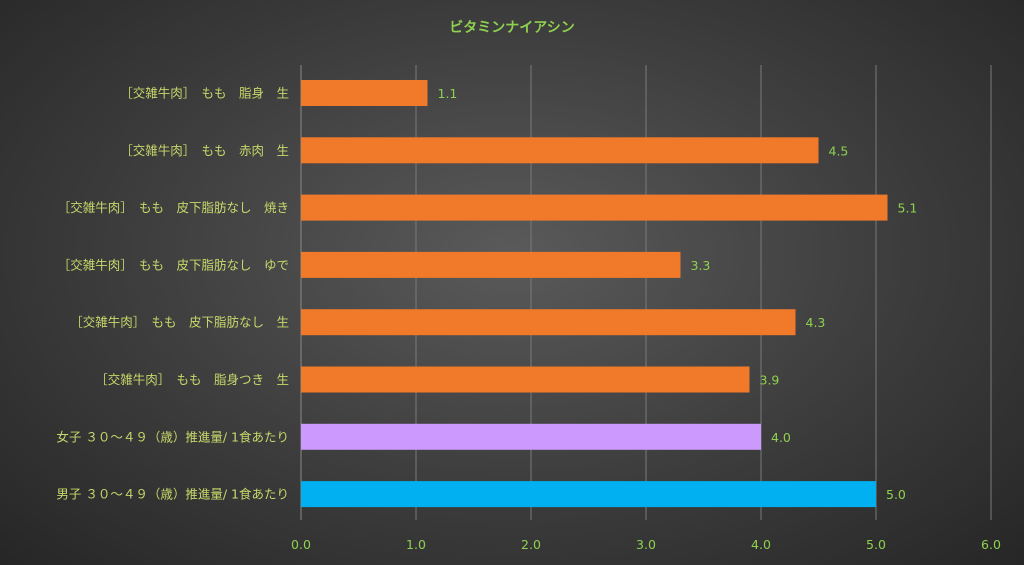 This screenshot has width=1024, height=565. I want to click on category-label: 男子 ３０～４９（歳）推進量/ 1食あたり, so click(172, 494).